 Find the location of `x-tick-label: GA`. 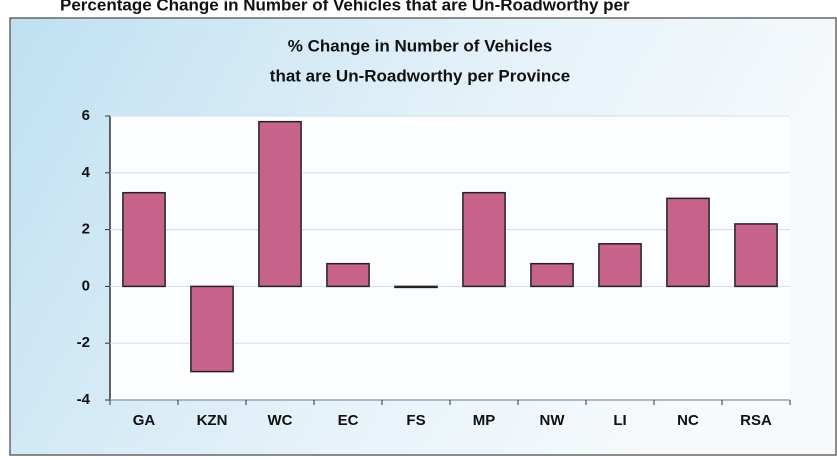

x-tick-label: GA is located at coordinates (144, 420).